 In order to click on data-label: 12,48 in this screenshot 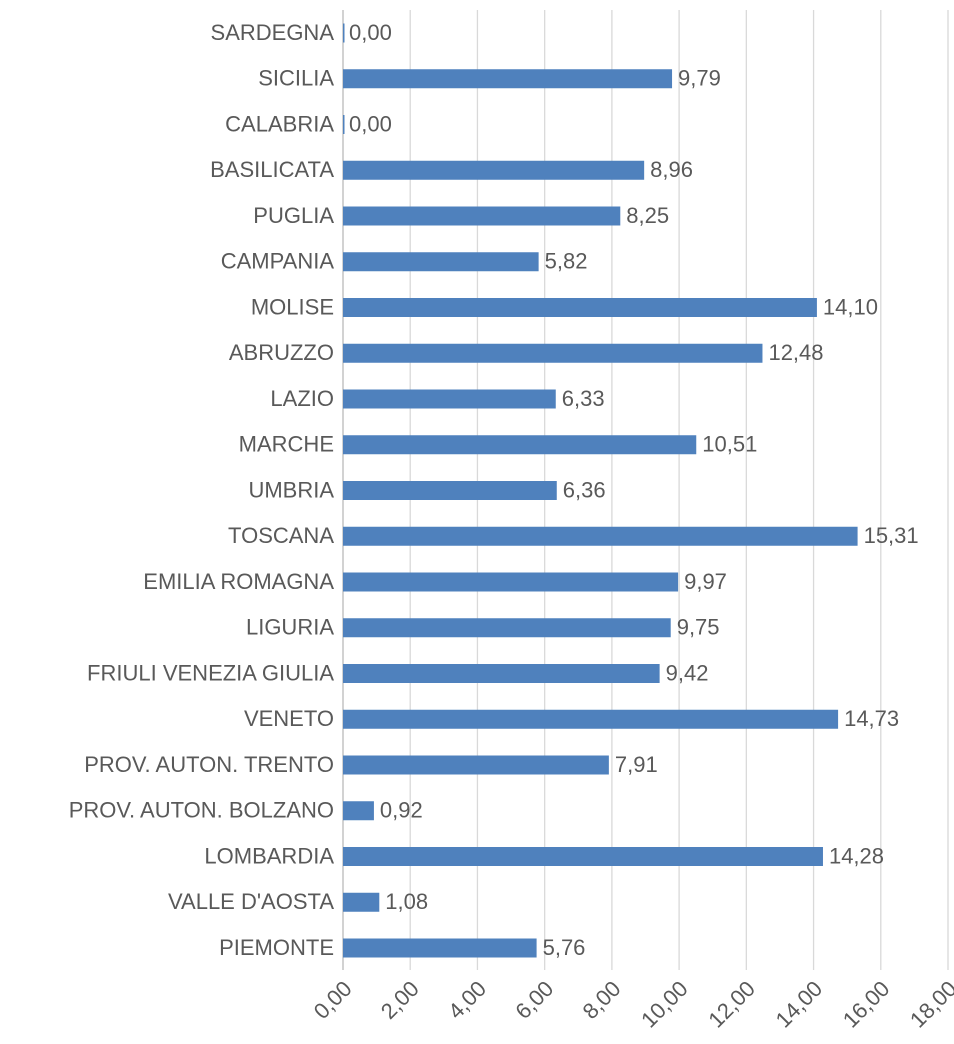, I will do `click(795, 352)`.